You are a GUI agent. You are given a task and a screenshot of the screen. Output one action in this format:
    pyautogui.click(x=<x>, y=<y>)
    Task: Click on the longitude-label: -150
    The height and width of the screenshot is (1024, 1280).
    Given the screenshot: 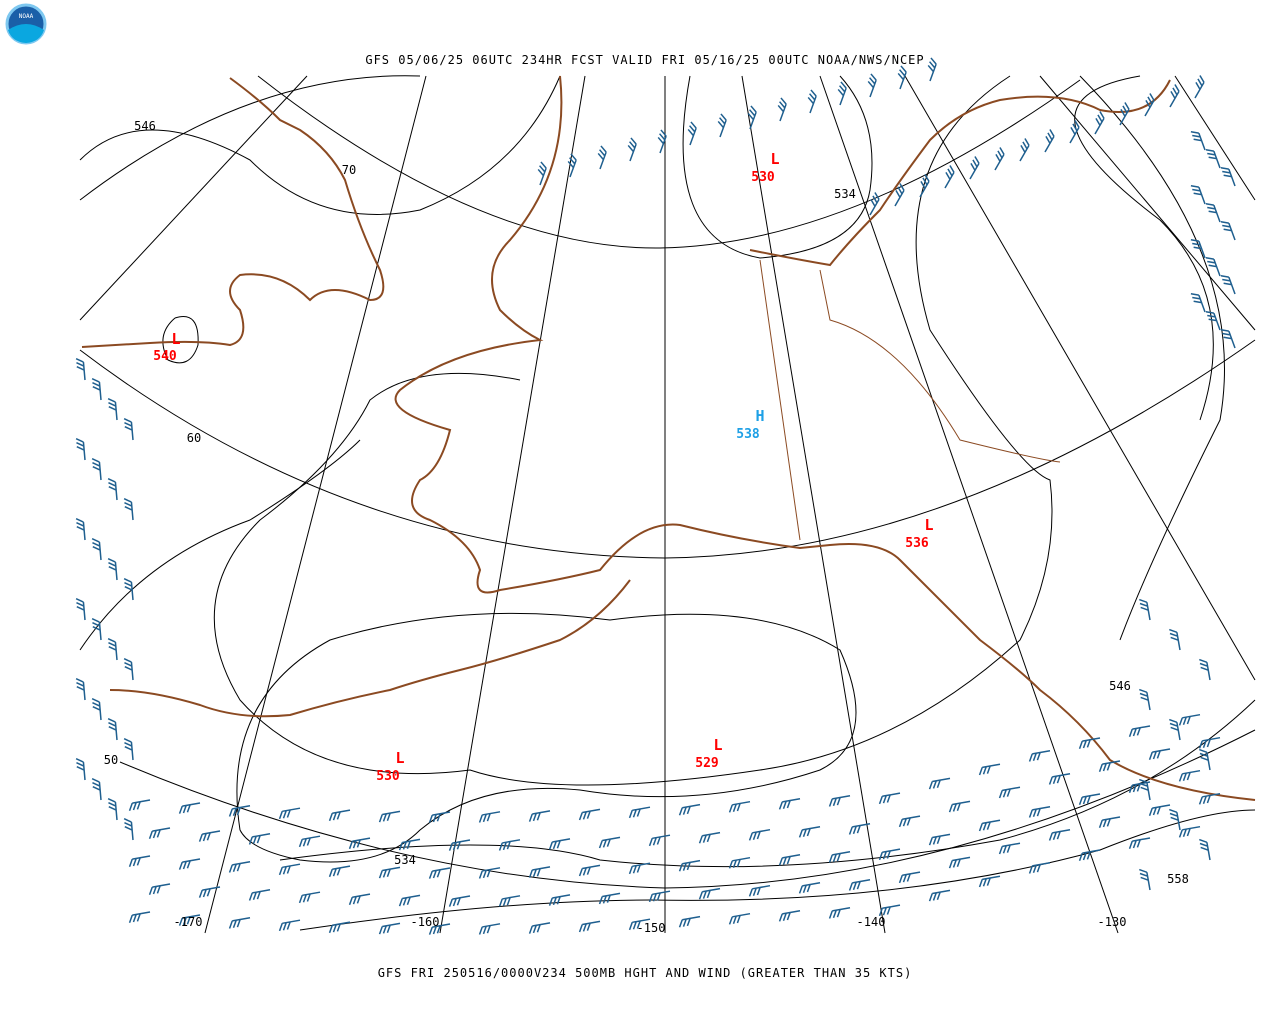 What is the action you would take?
    pyautogui.click(x=651, y=928)
    